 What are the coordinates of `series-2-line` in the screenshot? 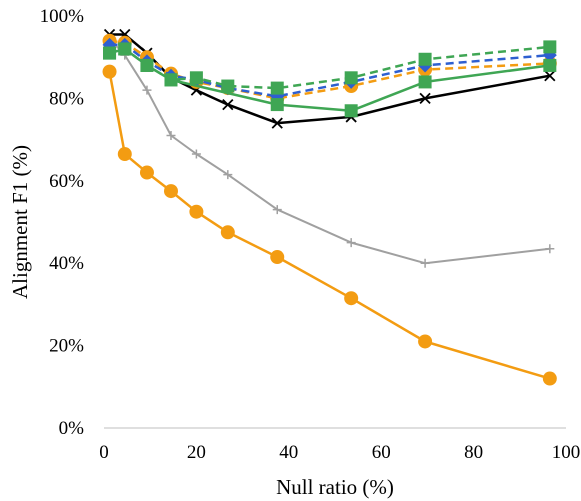 It's located at (330, 79).